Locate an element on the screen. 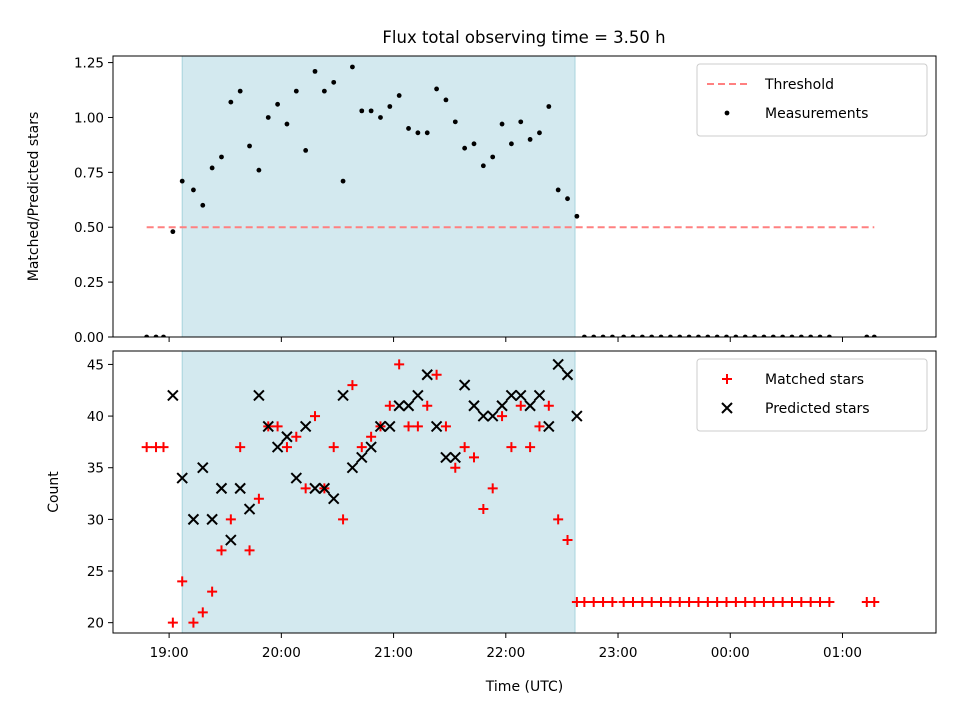  y-tick-label: 0.00 is located at coordinates (89, 338).